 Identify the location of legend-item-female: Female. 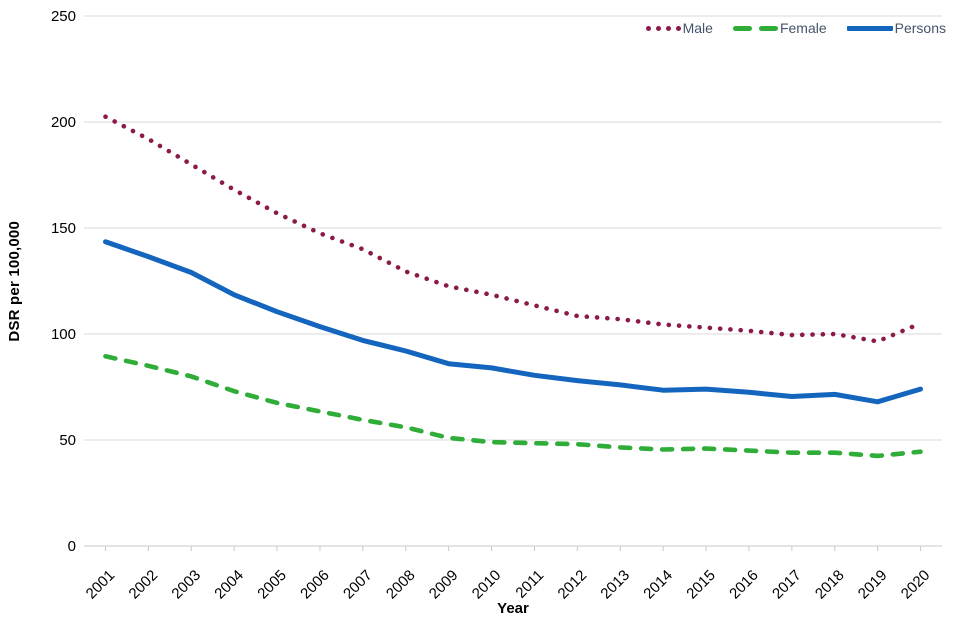
(779, 28).